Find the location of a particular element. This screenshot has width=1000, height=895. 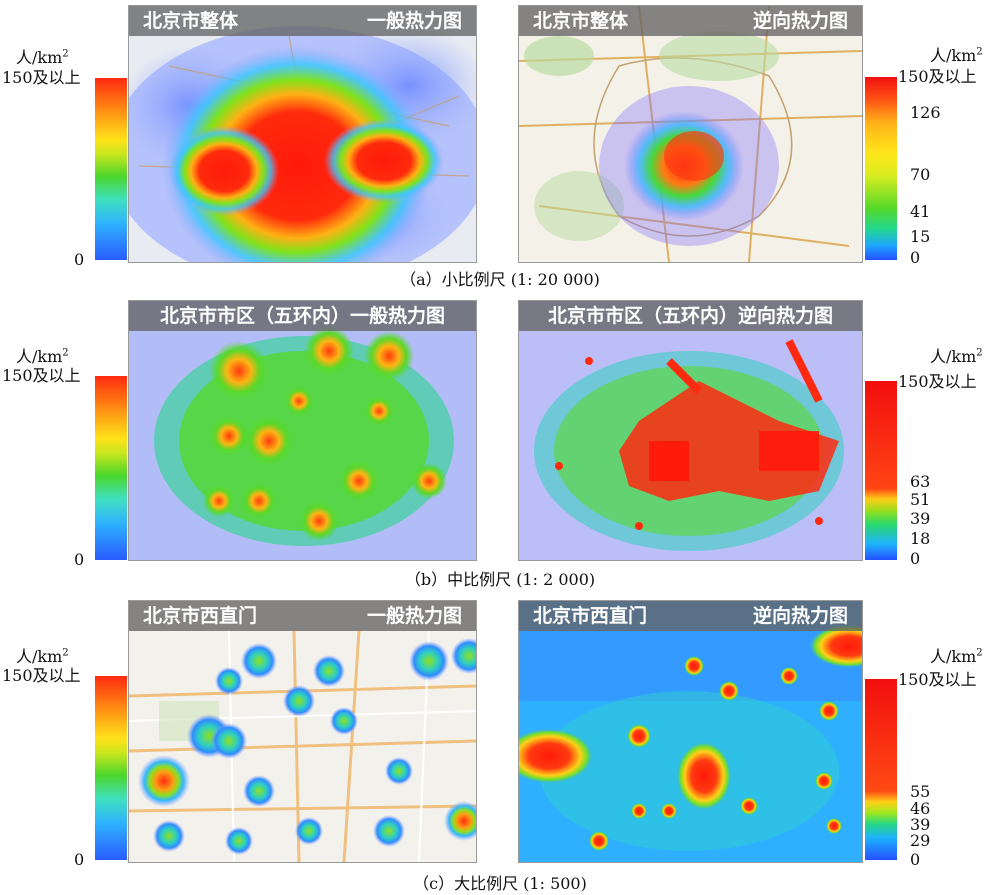

legend-tick: 15 is located at coordinates (920, 236).